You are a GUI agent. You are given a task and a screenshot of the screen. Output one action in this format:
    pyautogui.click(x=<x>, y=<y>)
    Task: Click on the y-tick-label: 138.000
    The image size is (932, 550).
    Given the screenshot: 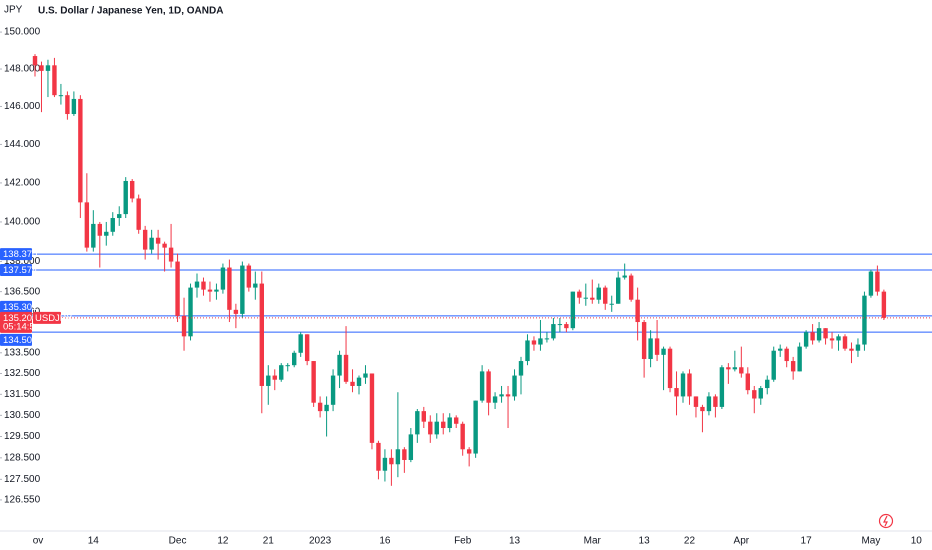 What is the action you would take?
    pyautogui.click(x=22, y=261)
    